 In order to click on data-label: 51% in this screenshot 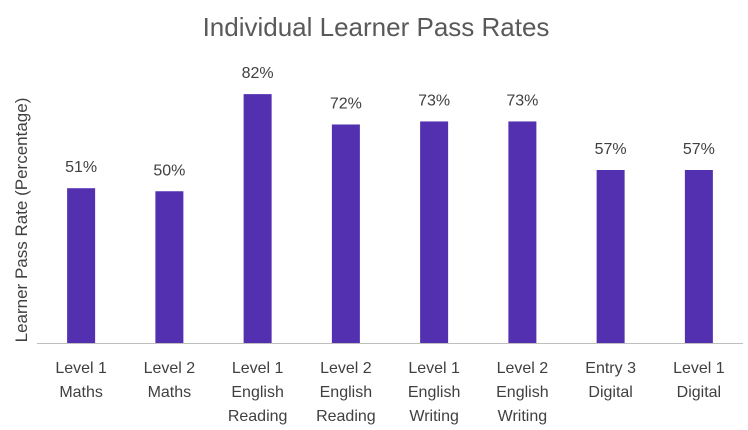, I will do `click(81, 167)`.